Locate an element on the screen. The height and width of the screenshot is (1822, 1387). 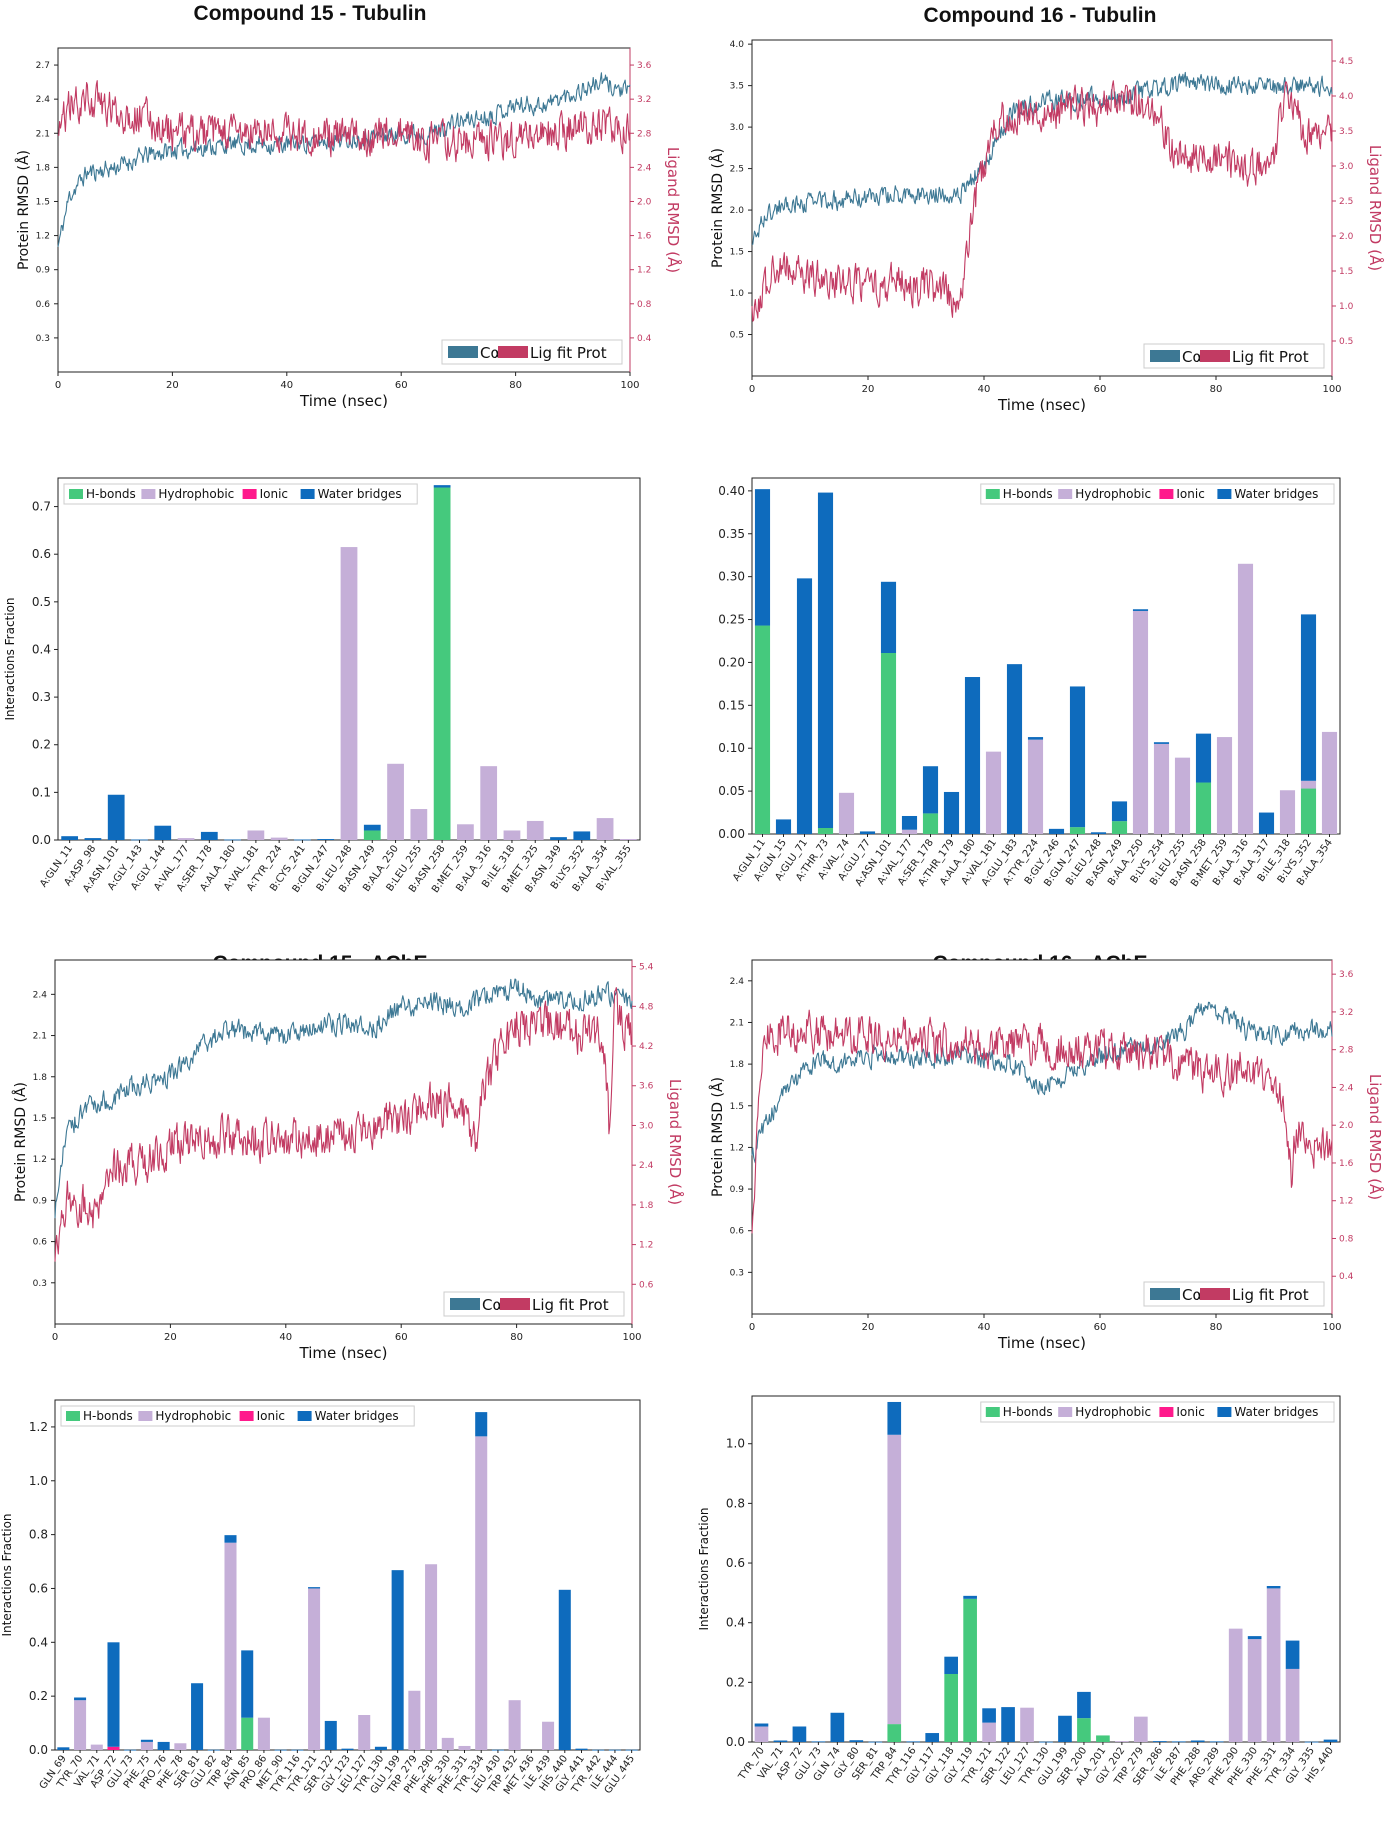
y-tick-label: 0.8 is located at coordinates (38, 1535).